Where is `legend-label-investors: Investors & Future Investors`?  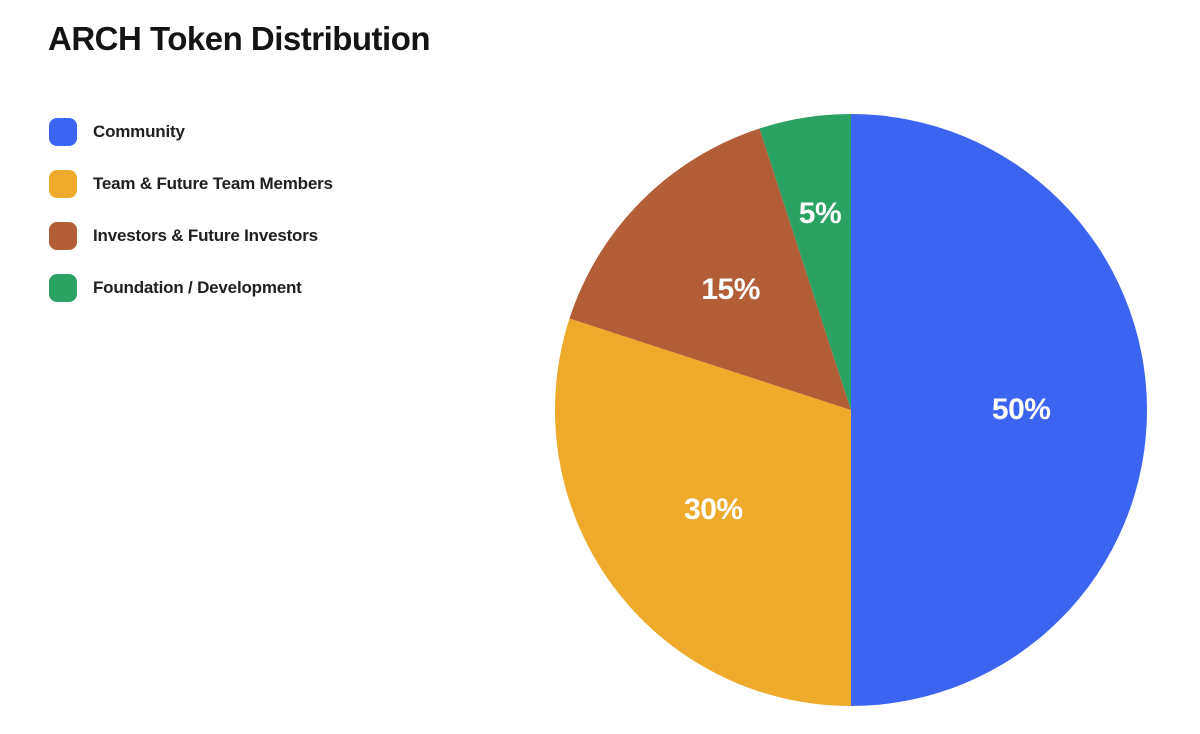 legend-label-investors: Investors & Future Investors is located at coordinates (205, 235).